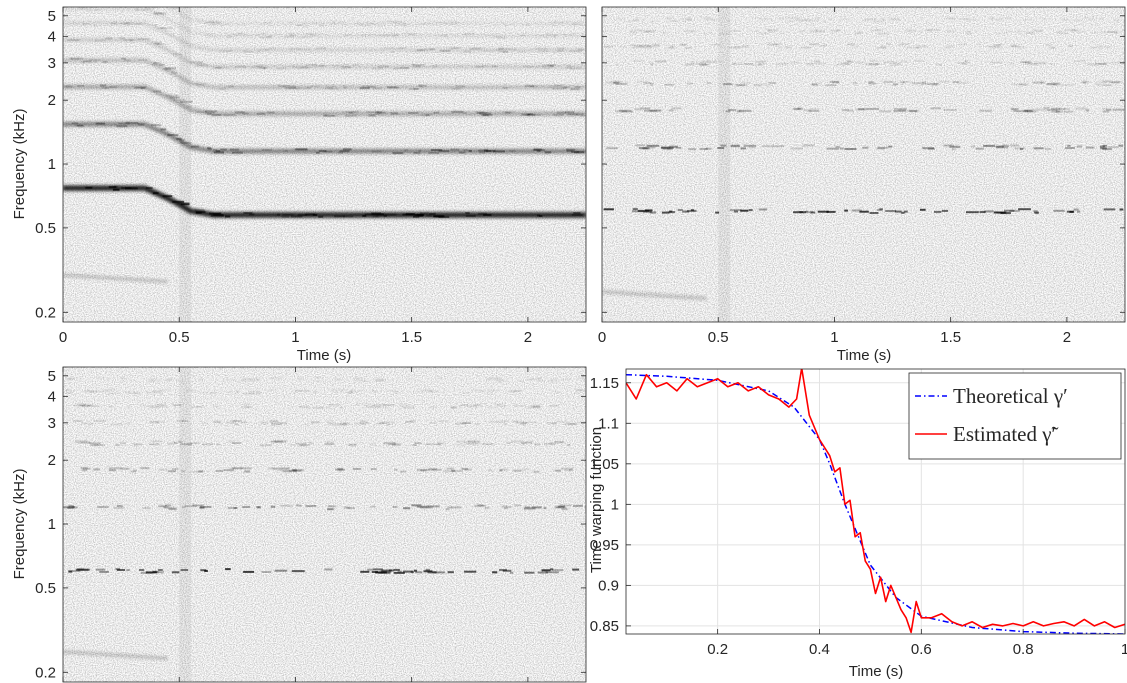 The width and height of the screenshot is (1127, 683). Describe the element at coordinates (604, 383) in the screenshot. I see `y-tick-label: 1.15` at that location.